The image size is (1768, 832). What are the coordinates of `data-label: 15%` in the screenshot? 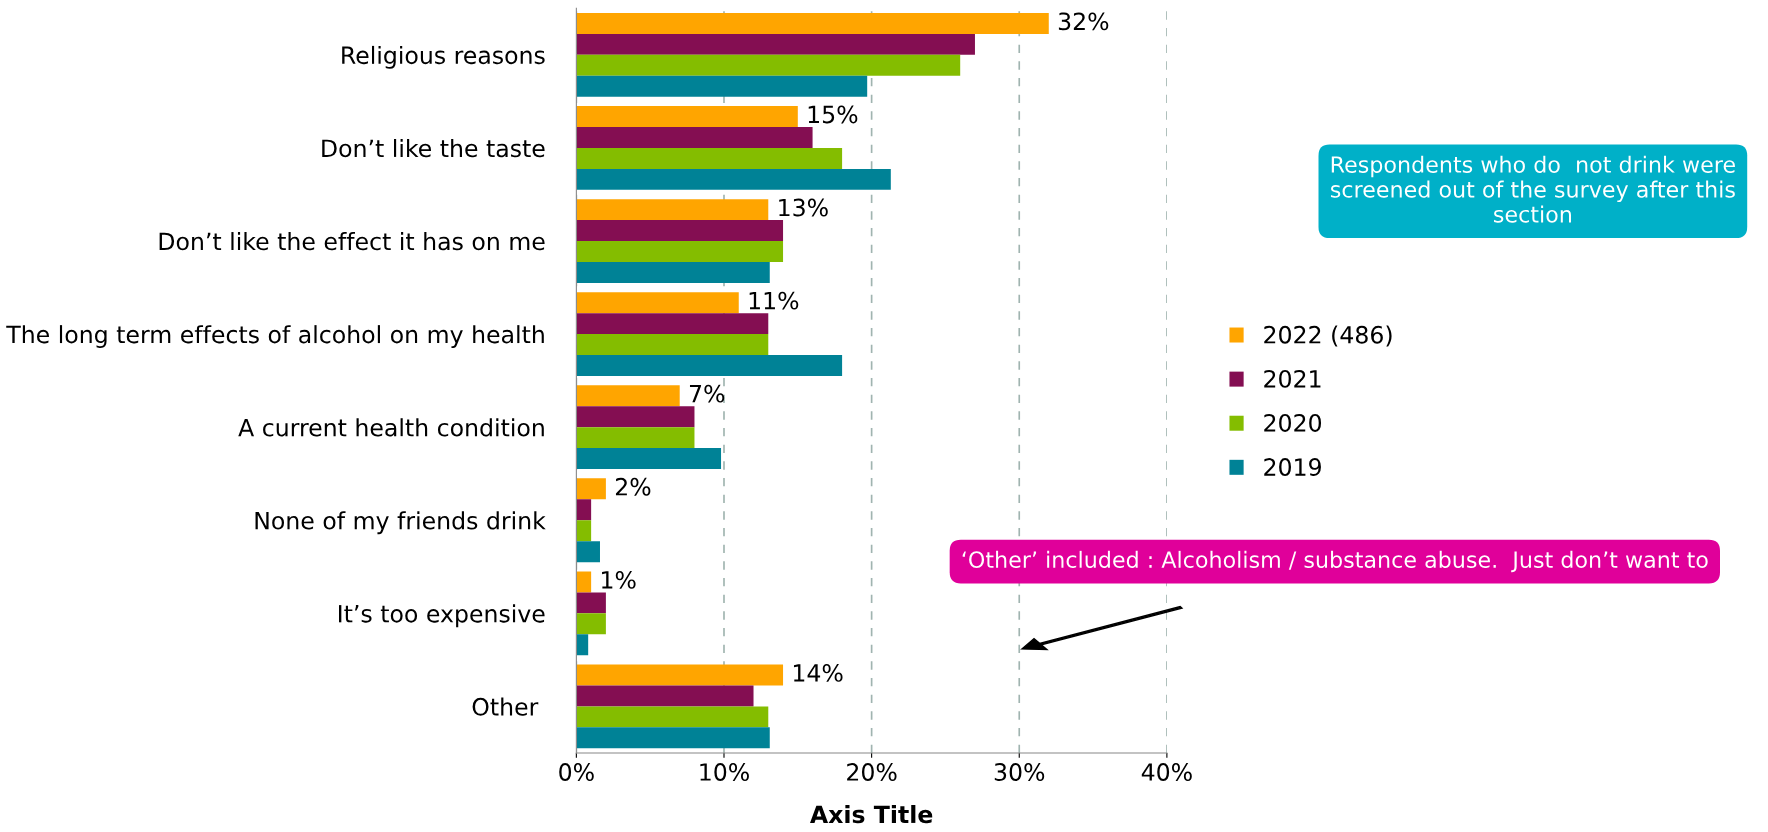 It's located at (833, 114).